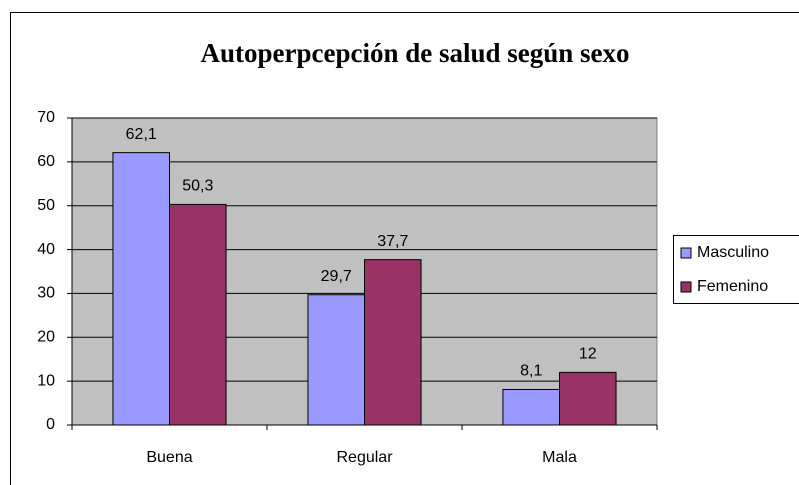  Describe the element at coordinates (46, 380) in the screenshot. I see `y-tick-label: 10` at that location.